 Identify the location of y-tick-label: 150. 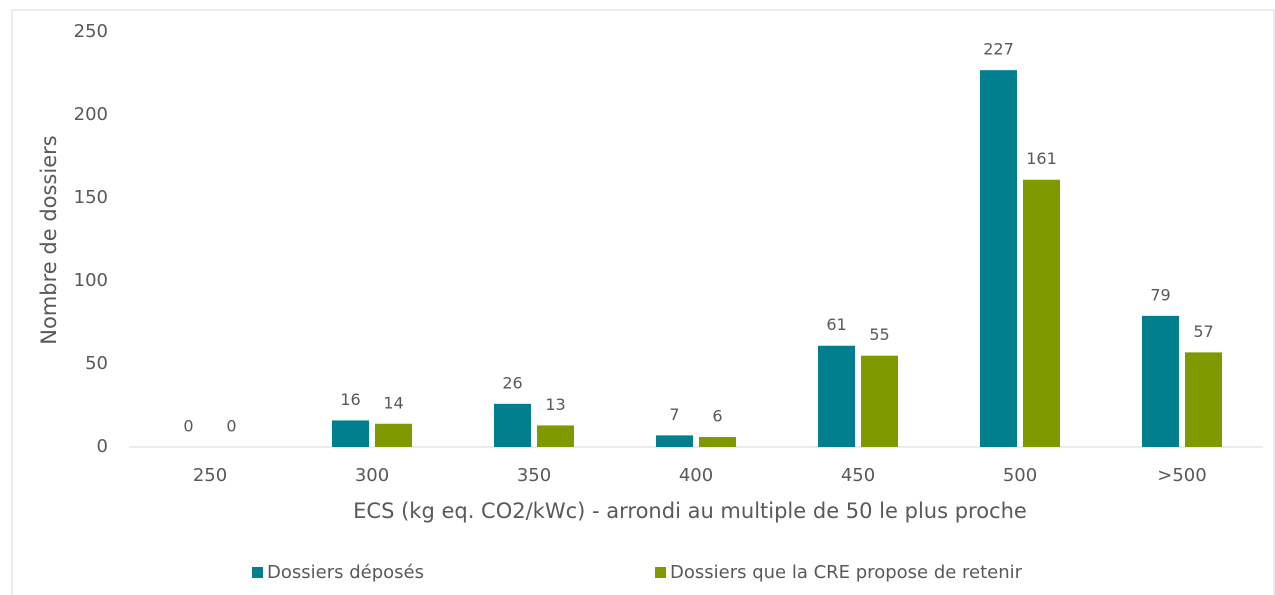
(91, 197).